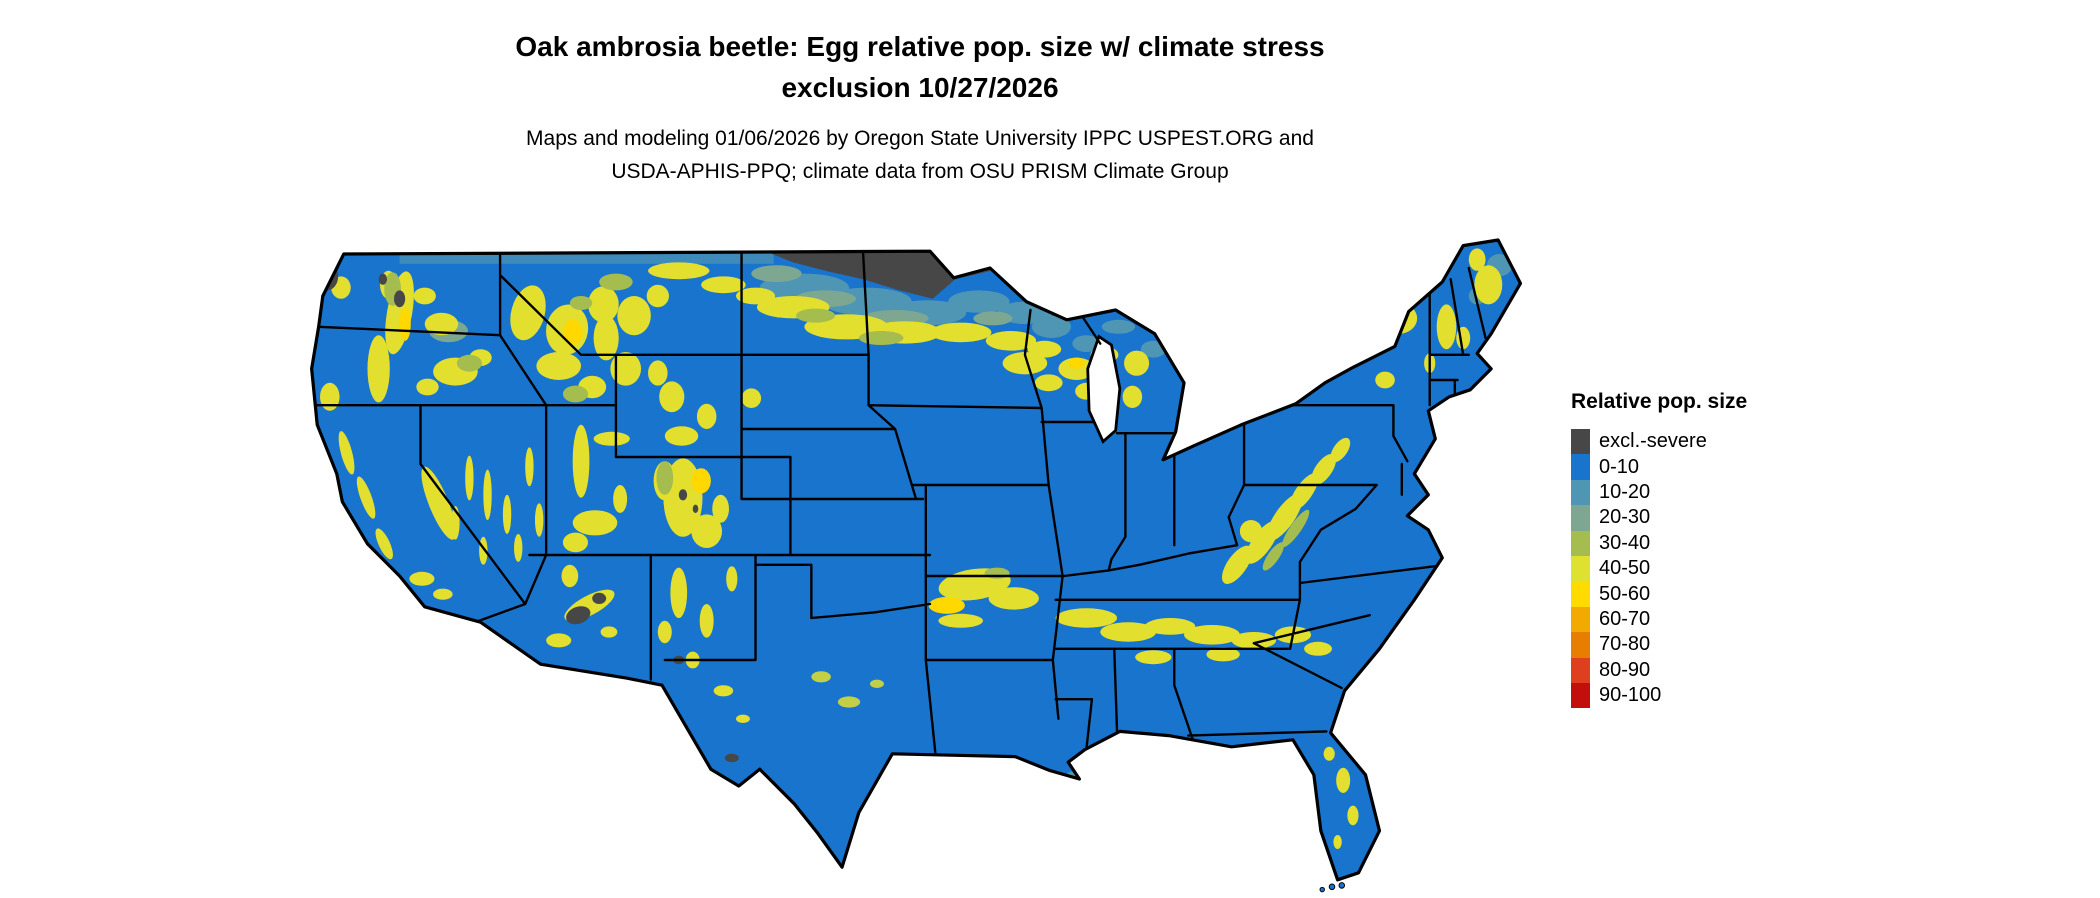 The height and width of the screenshot is (898, 2100). I want to click on legend-item: 50-60, so click(1711, 594).